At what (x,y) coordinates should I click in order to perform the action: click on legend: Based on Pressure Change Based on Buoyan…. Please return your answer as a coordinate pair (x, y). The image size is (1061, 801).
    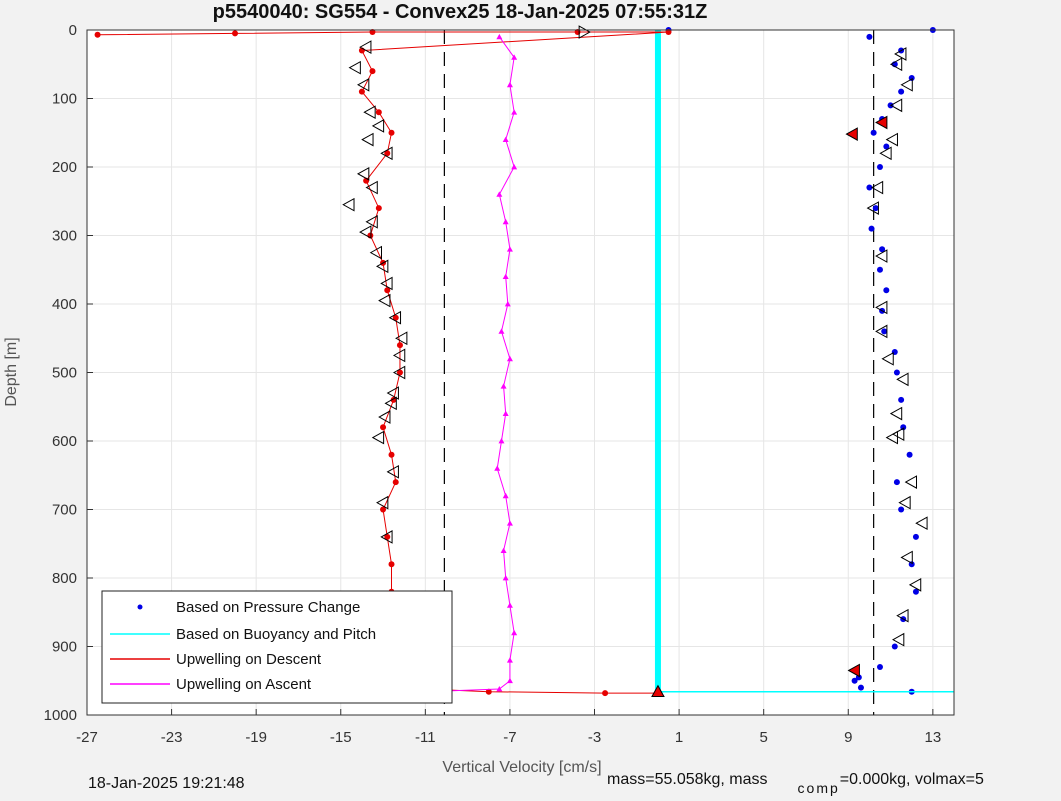
    Looking at the image, I should click on (277, 647).